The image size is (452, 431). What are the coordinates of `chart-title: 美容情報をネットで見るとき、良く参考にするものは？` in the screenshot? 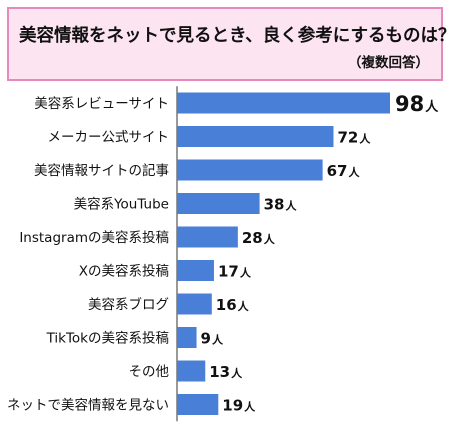 It's located at (235, 36).